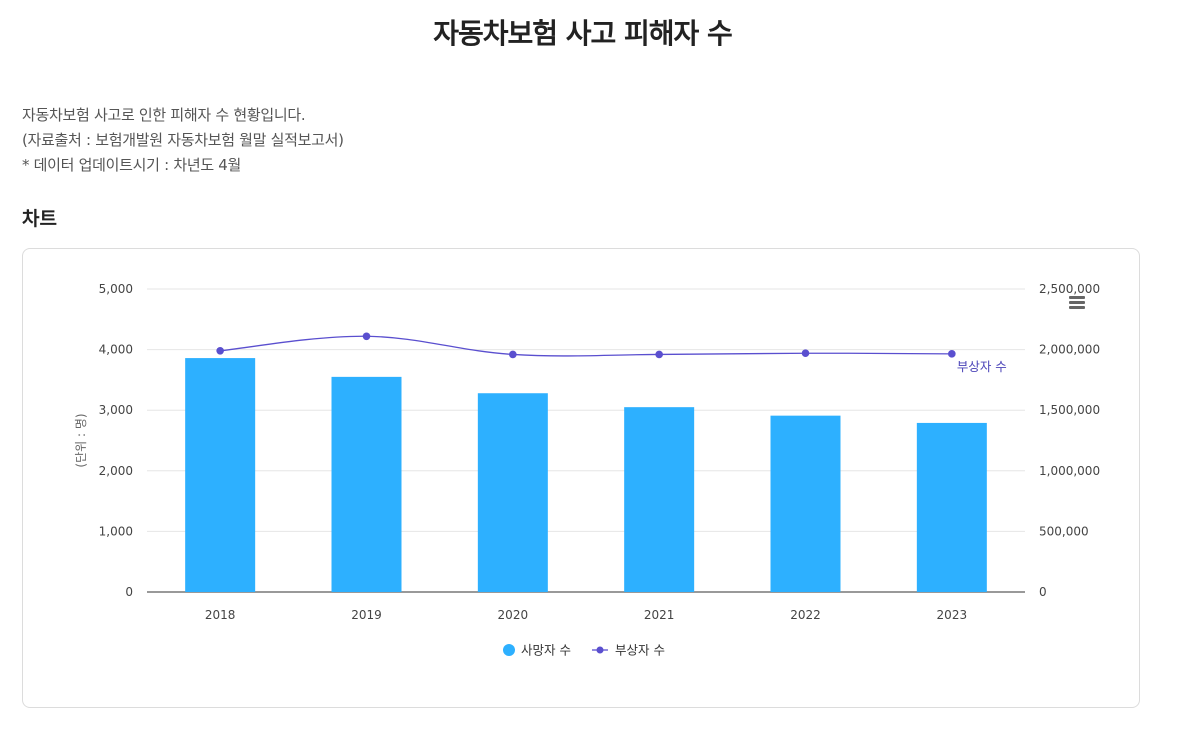 The width and height of the screenshot is (1193, 734). I want to click on legend-label-injured: 부상자 수, so click(640, 650).